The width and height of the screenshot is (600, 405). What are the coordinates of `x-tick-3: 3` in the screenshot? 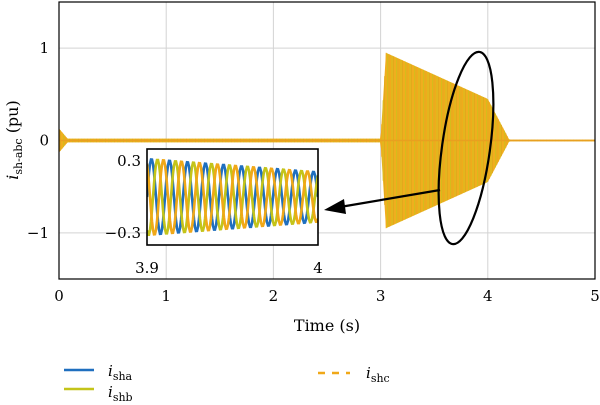 It's located at (381, 296).